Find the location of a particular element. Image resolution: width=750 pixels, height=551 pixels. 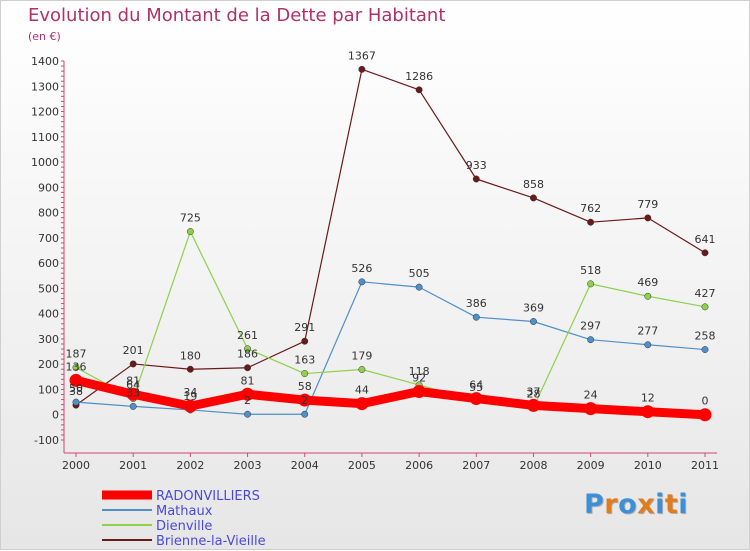

data-label-dienville: 163 is located at coordinates (304, 360).